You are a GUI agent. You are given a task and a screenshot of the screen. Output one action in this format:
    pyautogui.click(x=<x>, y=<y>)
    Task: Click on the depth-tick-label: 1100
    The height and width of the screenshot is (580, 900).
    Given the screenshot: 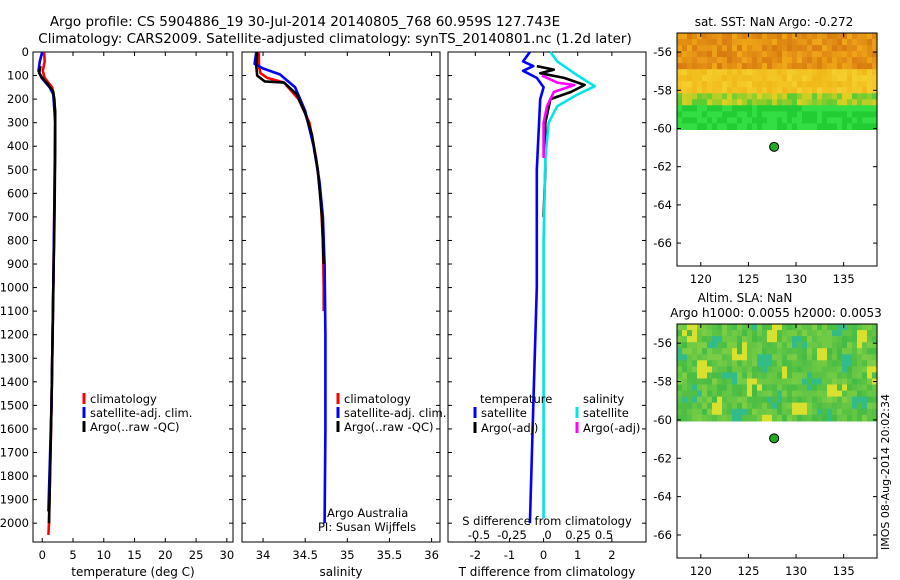 What is the action you would take?
    pyautogui.click(x=14, y=311)
    